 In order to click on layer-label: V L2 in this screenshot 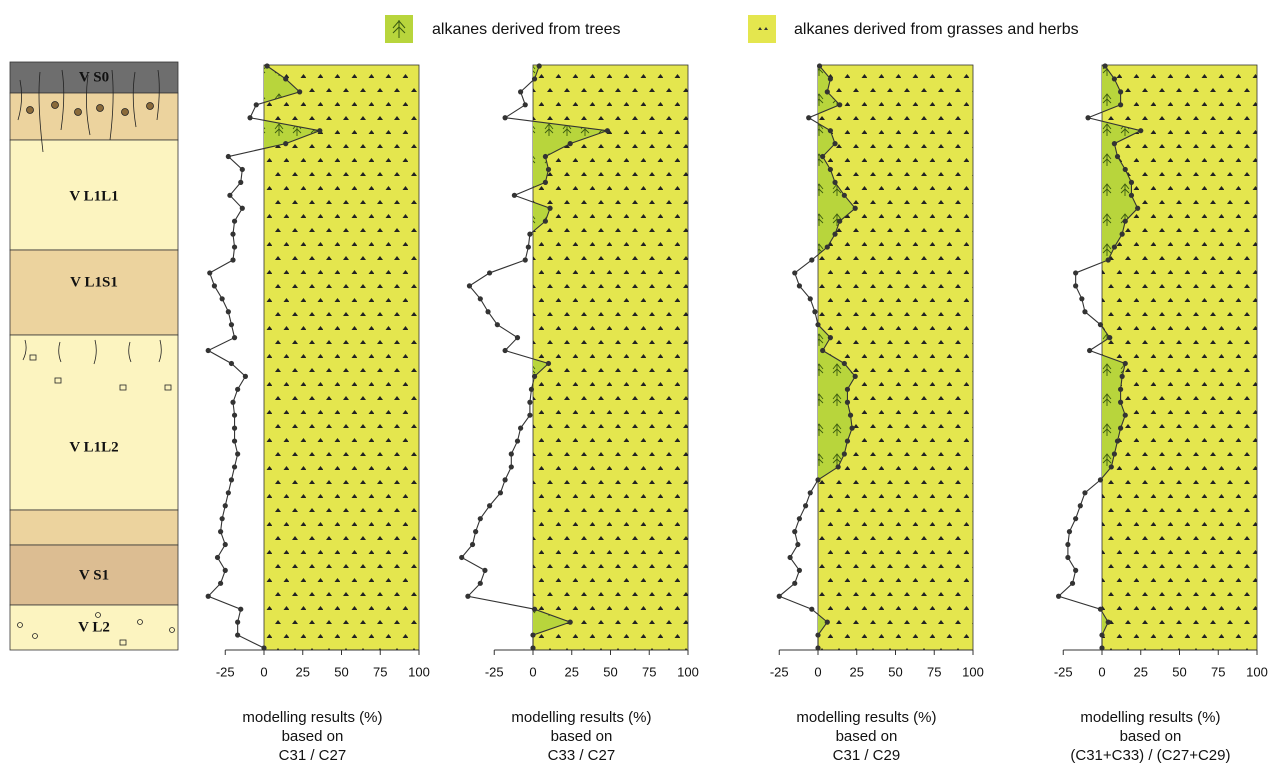, I will do `click(94, 627)`.